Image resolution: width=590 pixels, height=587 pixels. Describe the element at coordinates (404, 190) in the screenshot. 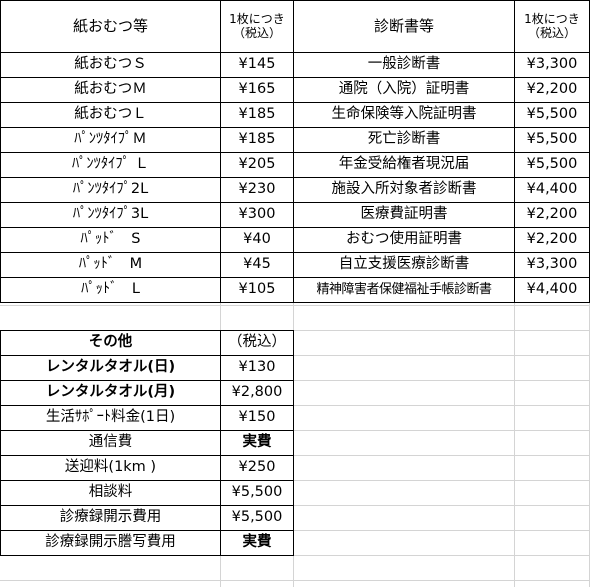

I see `certificate-name: 施設入所対象者診断書` at that location.